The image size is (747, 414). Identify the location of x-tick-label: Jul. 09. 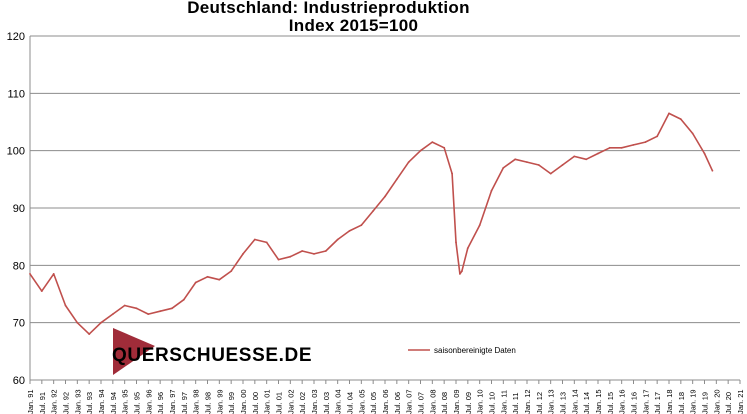
(468, 403).